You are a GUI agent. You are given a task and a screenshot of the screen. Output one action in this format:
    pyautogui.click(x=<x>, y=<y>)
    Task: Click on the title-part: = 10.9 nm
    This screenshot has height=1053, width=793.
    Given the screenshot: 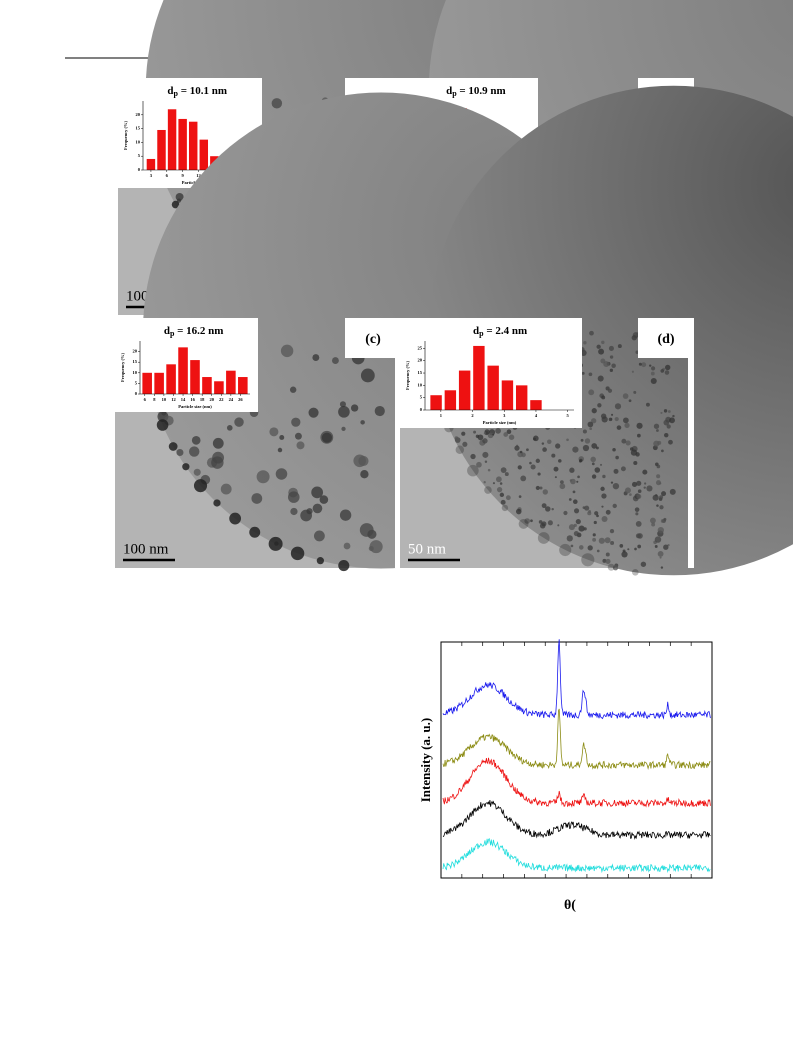 What is the action you would take?
    pyautogui.click(x=481, y=91)
    